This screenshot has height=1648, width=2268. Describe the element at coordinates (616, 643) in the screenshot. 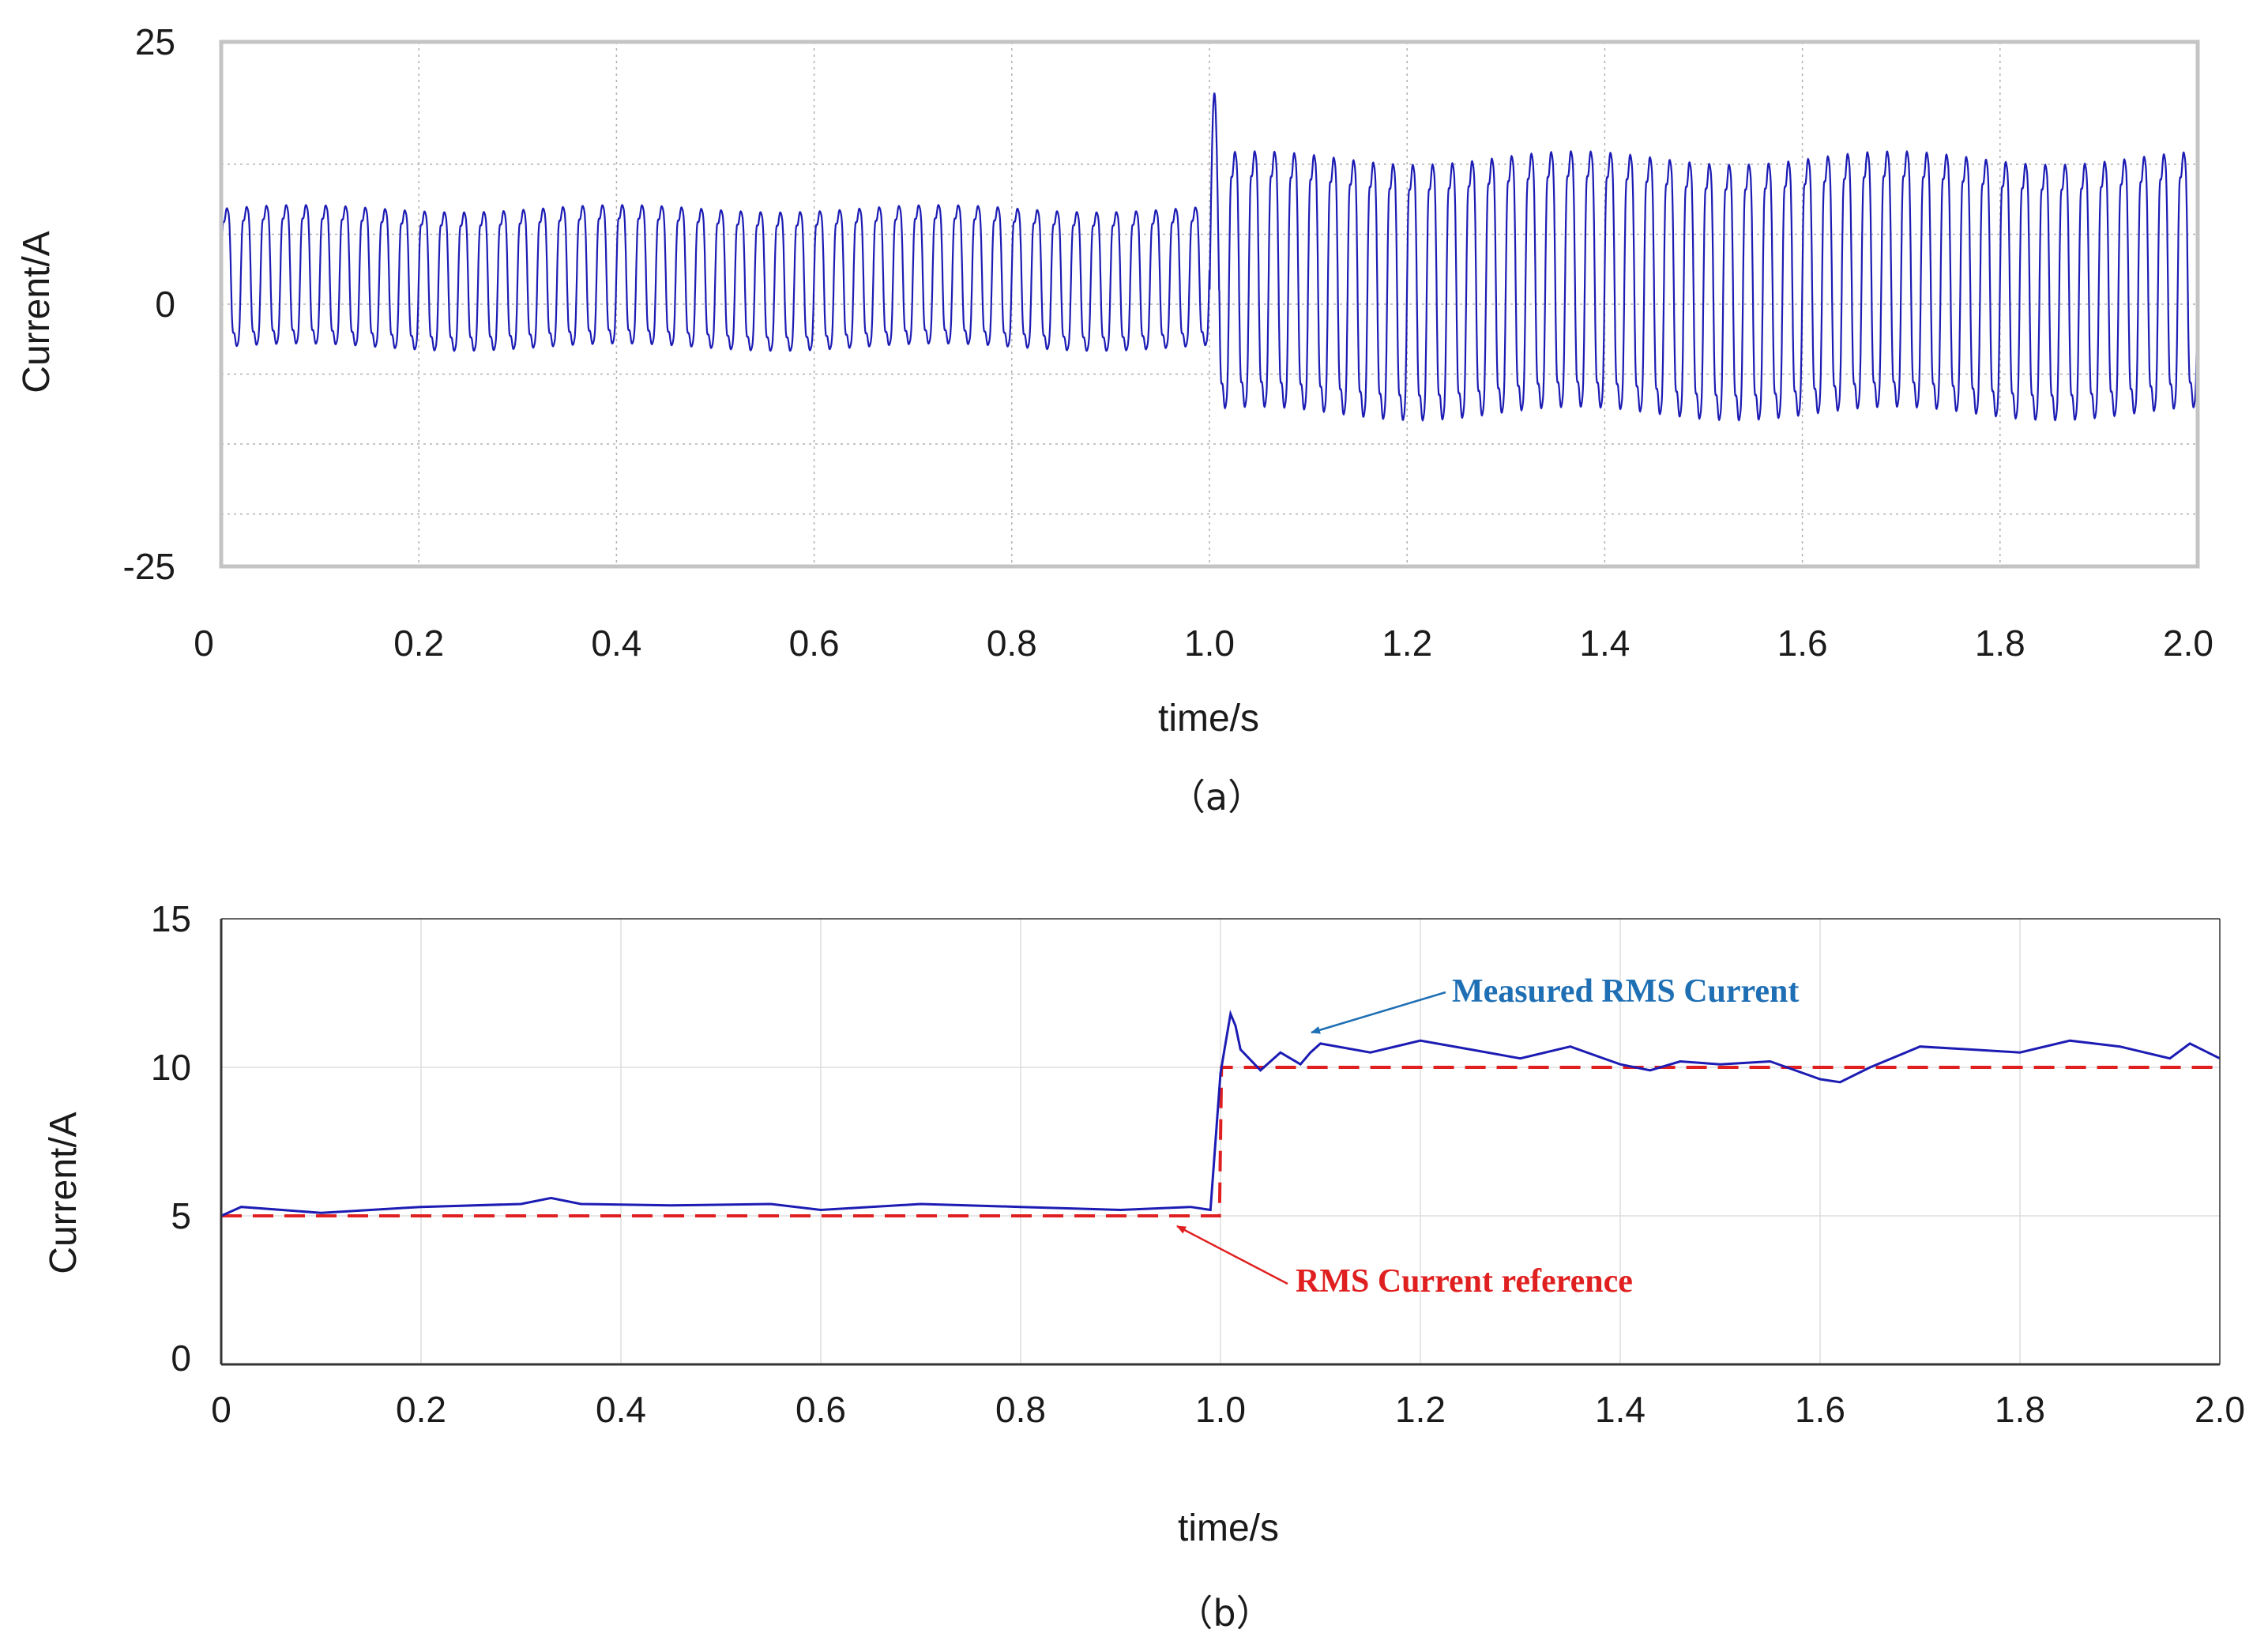

I see `chart-a-xtick-label: 0.4` at that location.